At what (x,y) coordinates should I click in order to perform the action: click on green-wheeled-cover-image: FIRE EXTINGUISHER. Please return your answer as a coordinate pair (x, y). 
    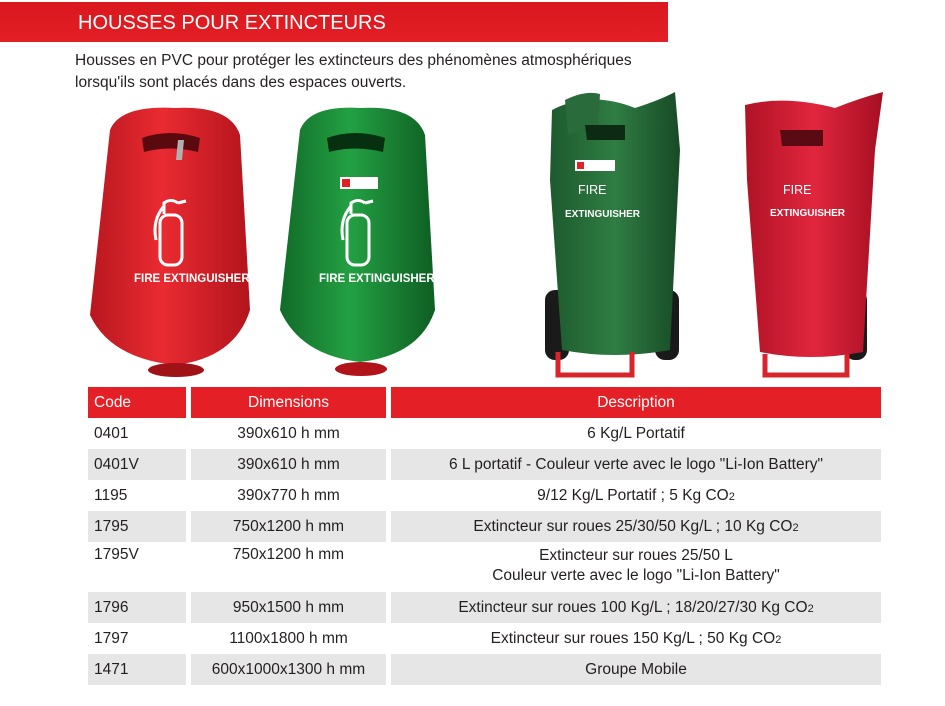
    Looking at the image, I should click on (612, 235).